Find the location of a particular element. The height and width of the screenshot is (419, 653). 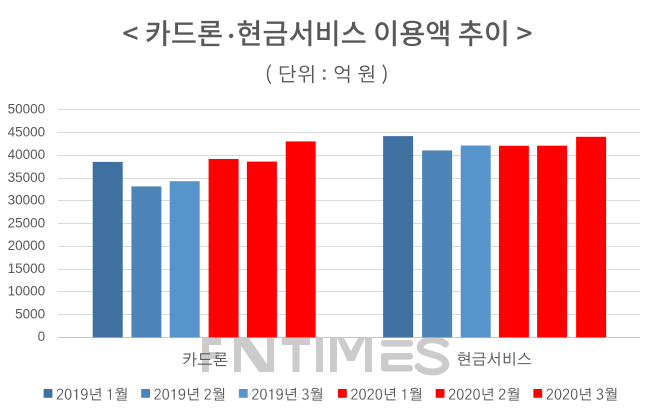

svg-text: 30000 is located at coordinates (27, 200).